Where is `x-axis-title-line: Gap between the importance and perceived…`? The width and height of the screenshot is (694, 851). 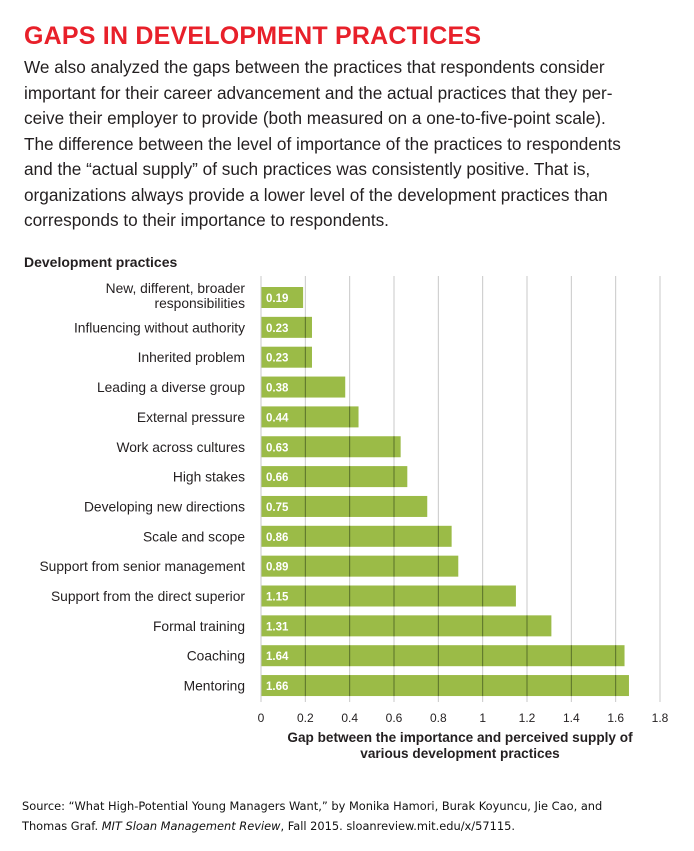
x-axis-title-line: Gap between the importance and perceived… is located at coordinates (460, 737).